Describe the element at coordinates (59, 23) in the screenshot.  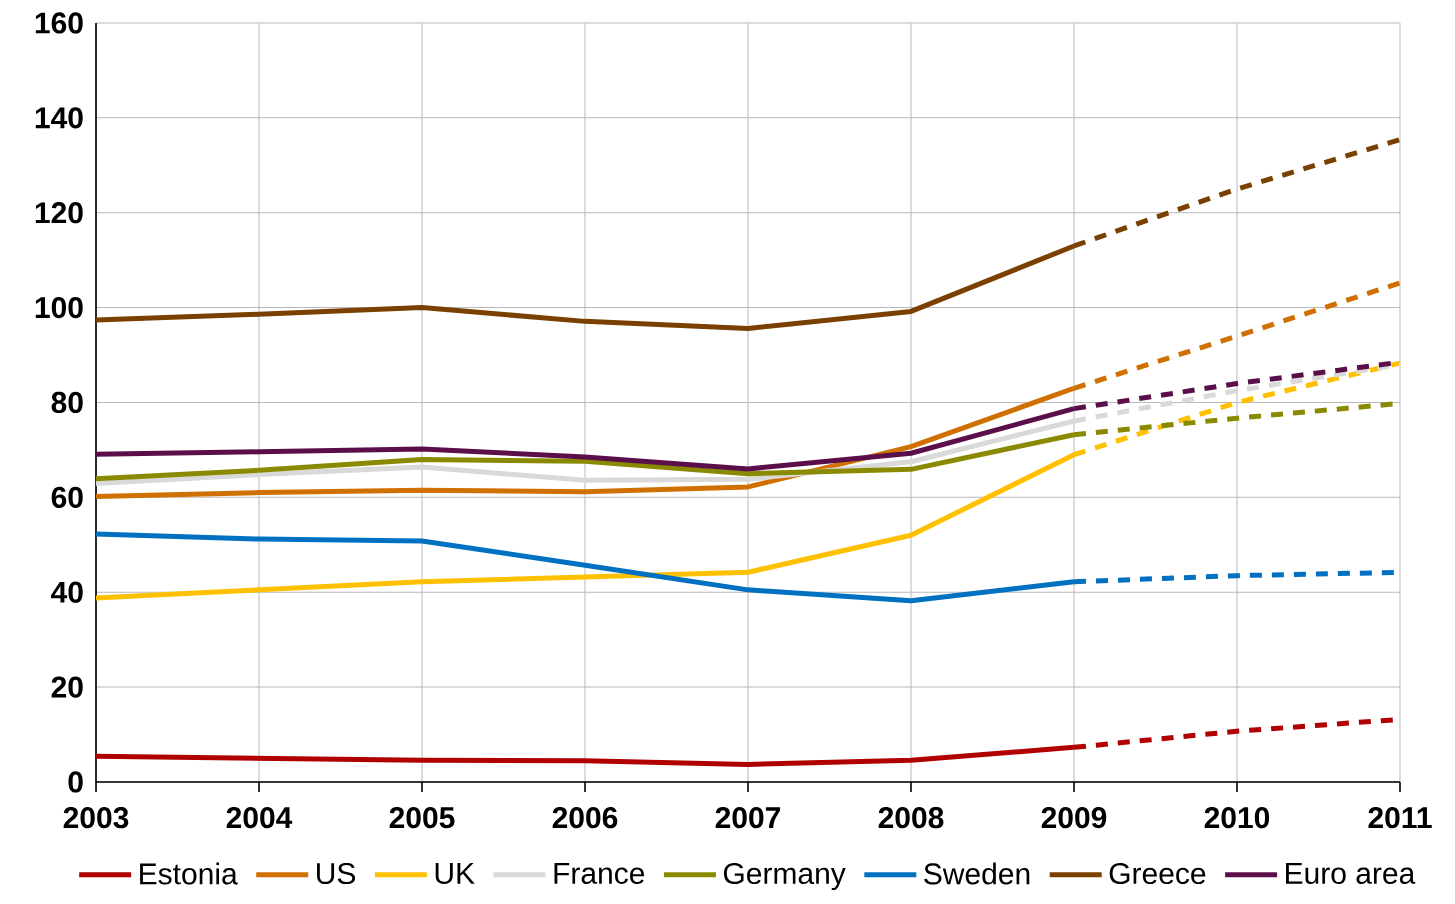
I see `y-tick-label: 160` at that location.